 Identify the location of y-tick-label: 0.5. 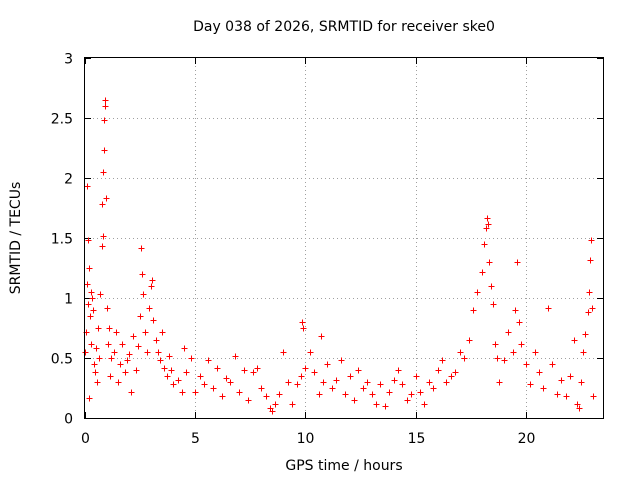
(62, 360).